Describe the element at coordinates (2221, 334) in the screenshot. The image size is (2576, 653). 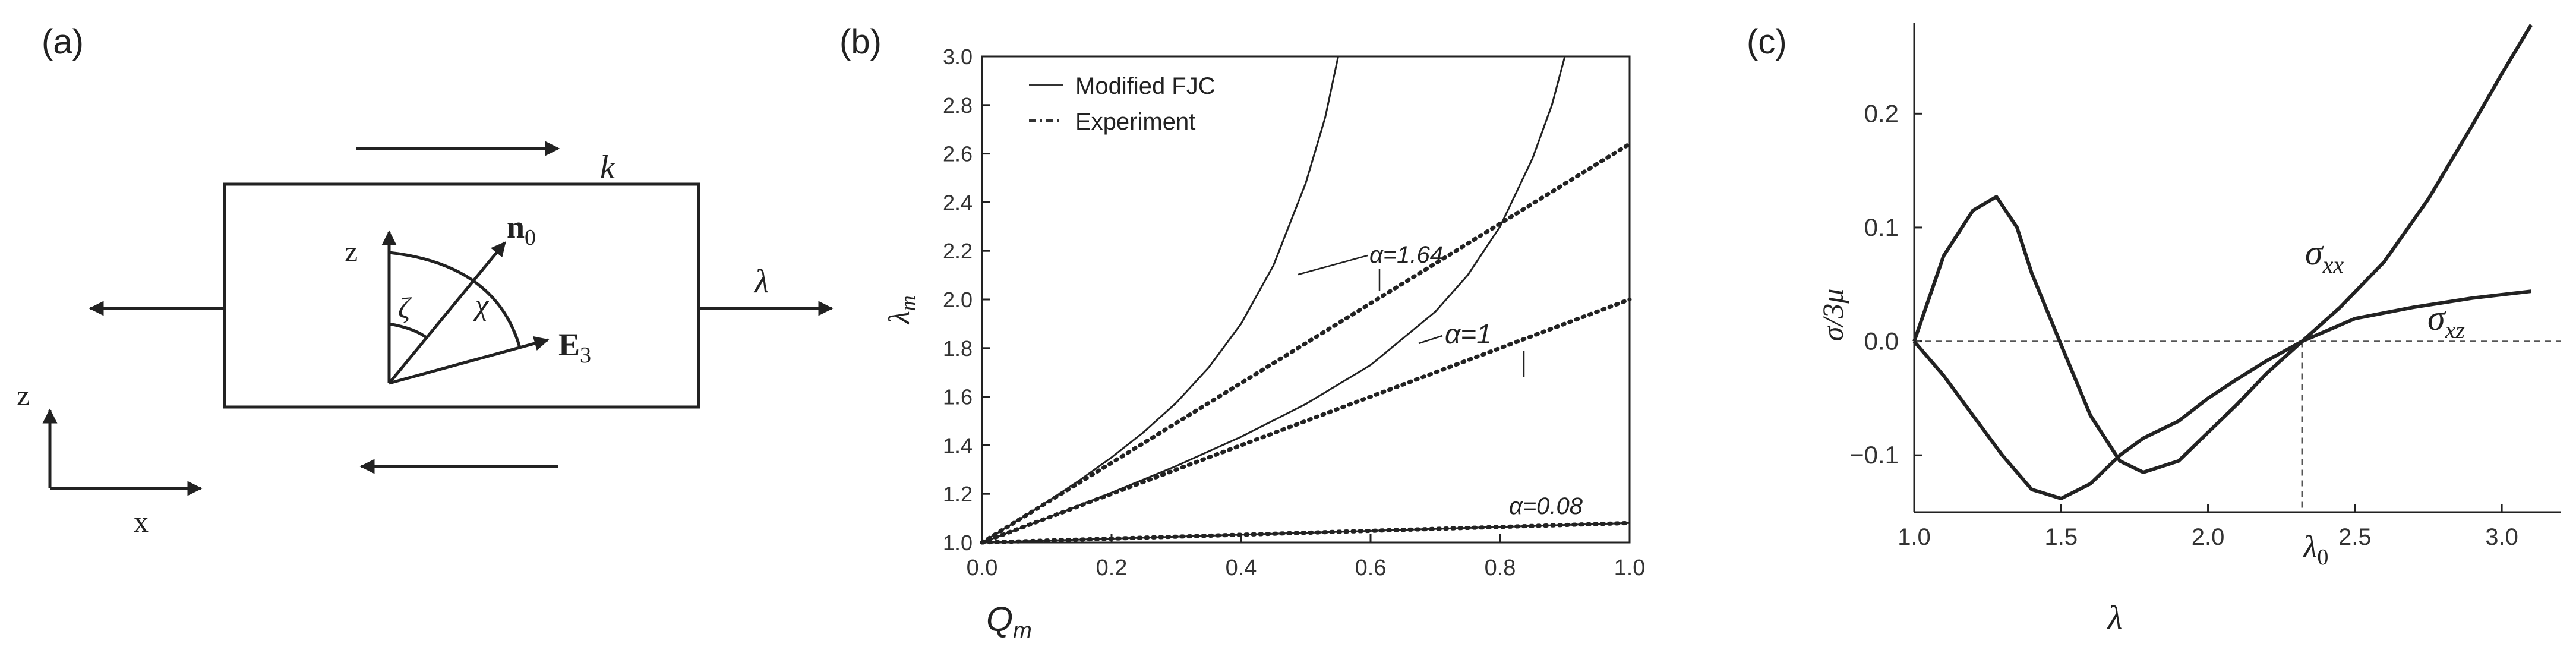
I see `series-line-xz` at that location.